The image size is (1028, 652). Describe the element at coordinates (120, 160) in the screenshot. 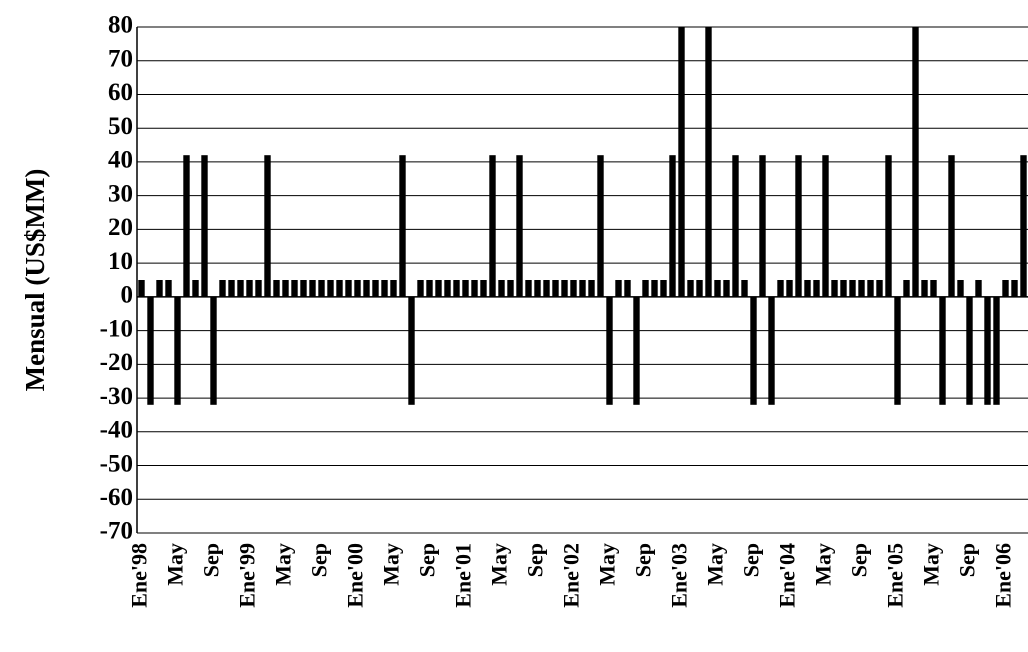

I see `y-tick-label: 40` at that location.